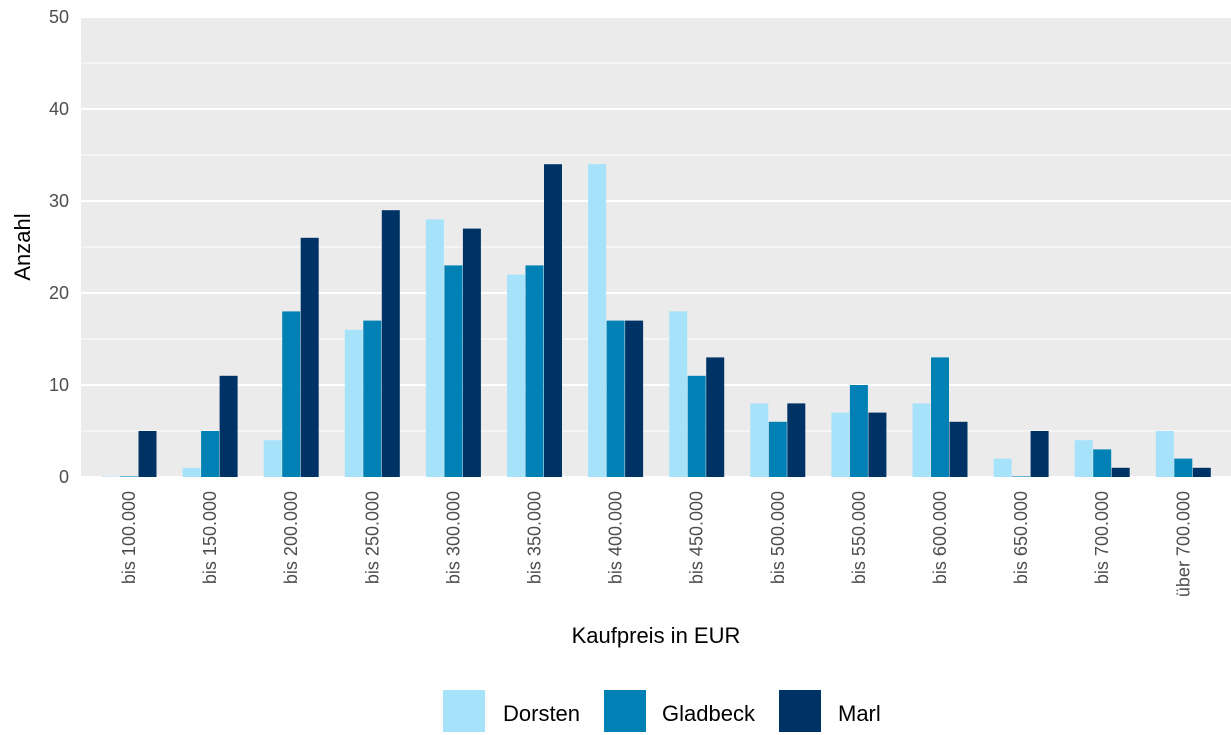  I want to click on x-axis-title: Kaufpreis in EUR, so click(656, 635).